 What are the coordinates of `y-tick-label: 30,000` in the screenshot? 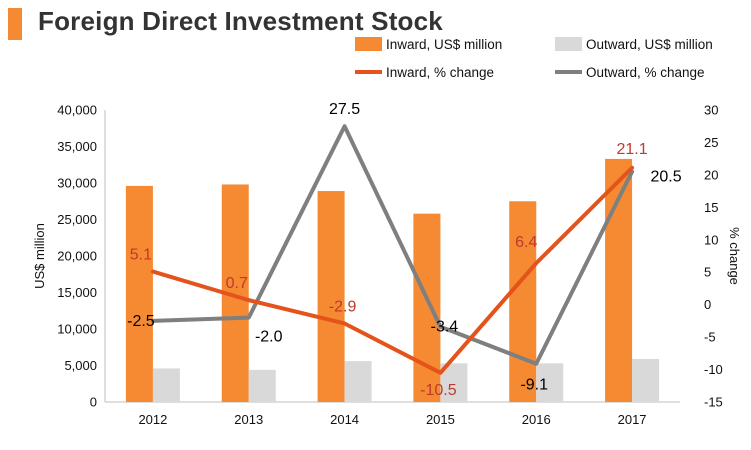 It's located at (77, 183).